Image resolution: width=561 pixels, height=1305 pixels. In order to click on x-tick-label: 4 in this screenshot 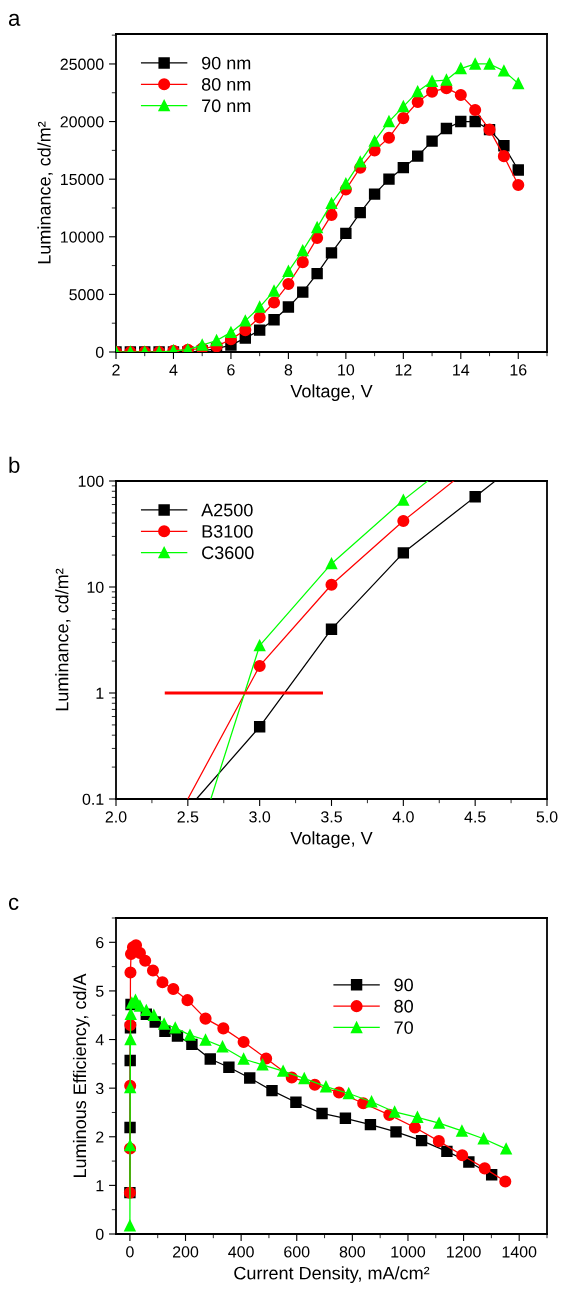, I will do `click(173, 370)`.